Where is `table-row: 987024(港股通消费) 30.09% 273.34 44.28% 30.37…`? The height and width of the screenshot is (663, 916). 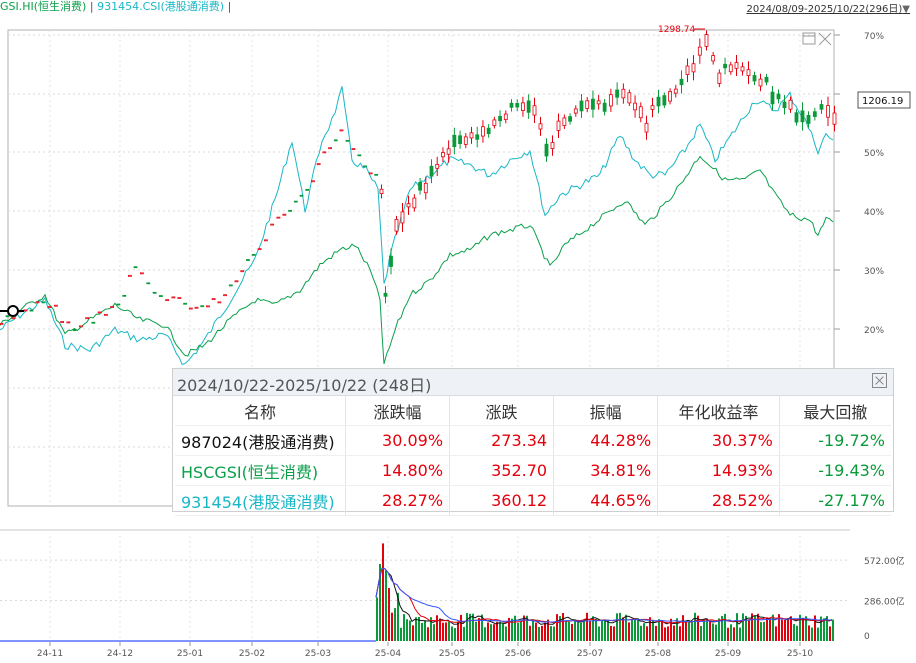
table-row: 987024(港股通消费) 30.09% 273.34 44.28% 30.37… is located at coordinates (533, 440).